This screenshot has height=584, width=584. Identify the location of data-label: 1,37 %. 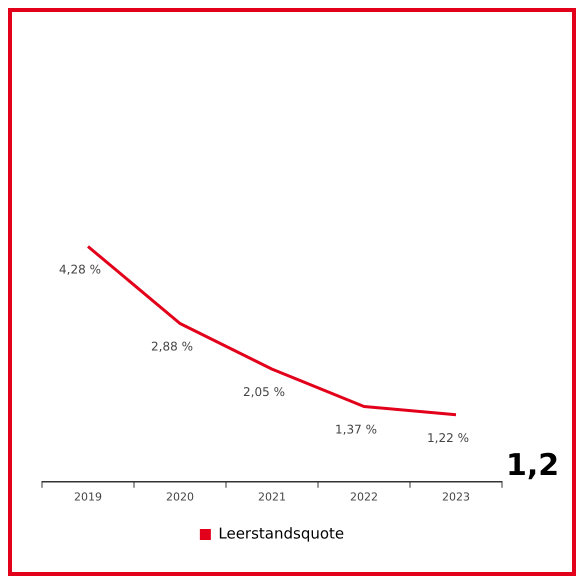
(356, 429).